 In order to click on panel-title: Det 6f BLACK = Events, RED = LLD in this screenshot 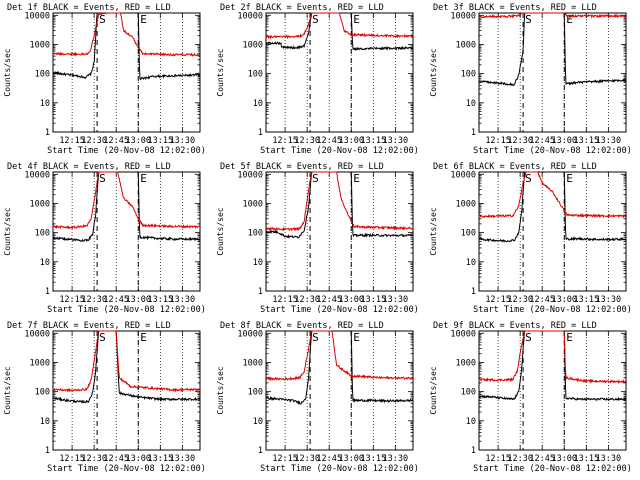, I will do `click(515, 167)`.